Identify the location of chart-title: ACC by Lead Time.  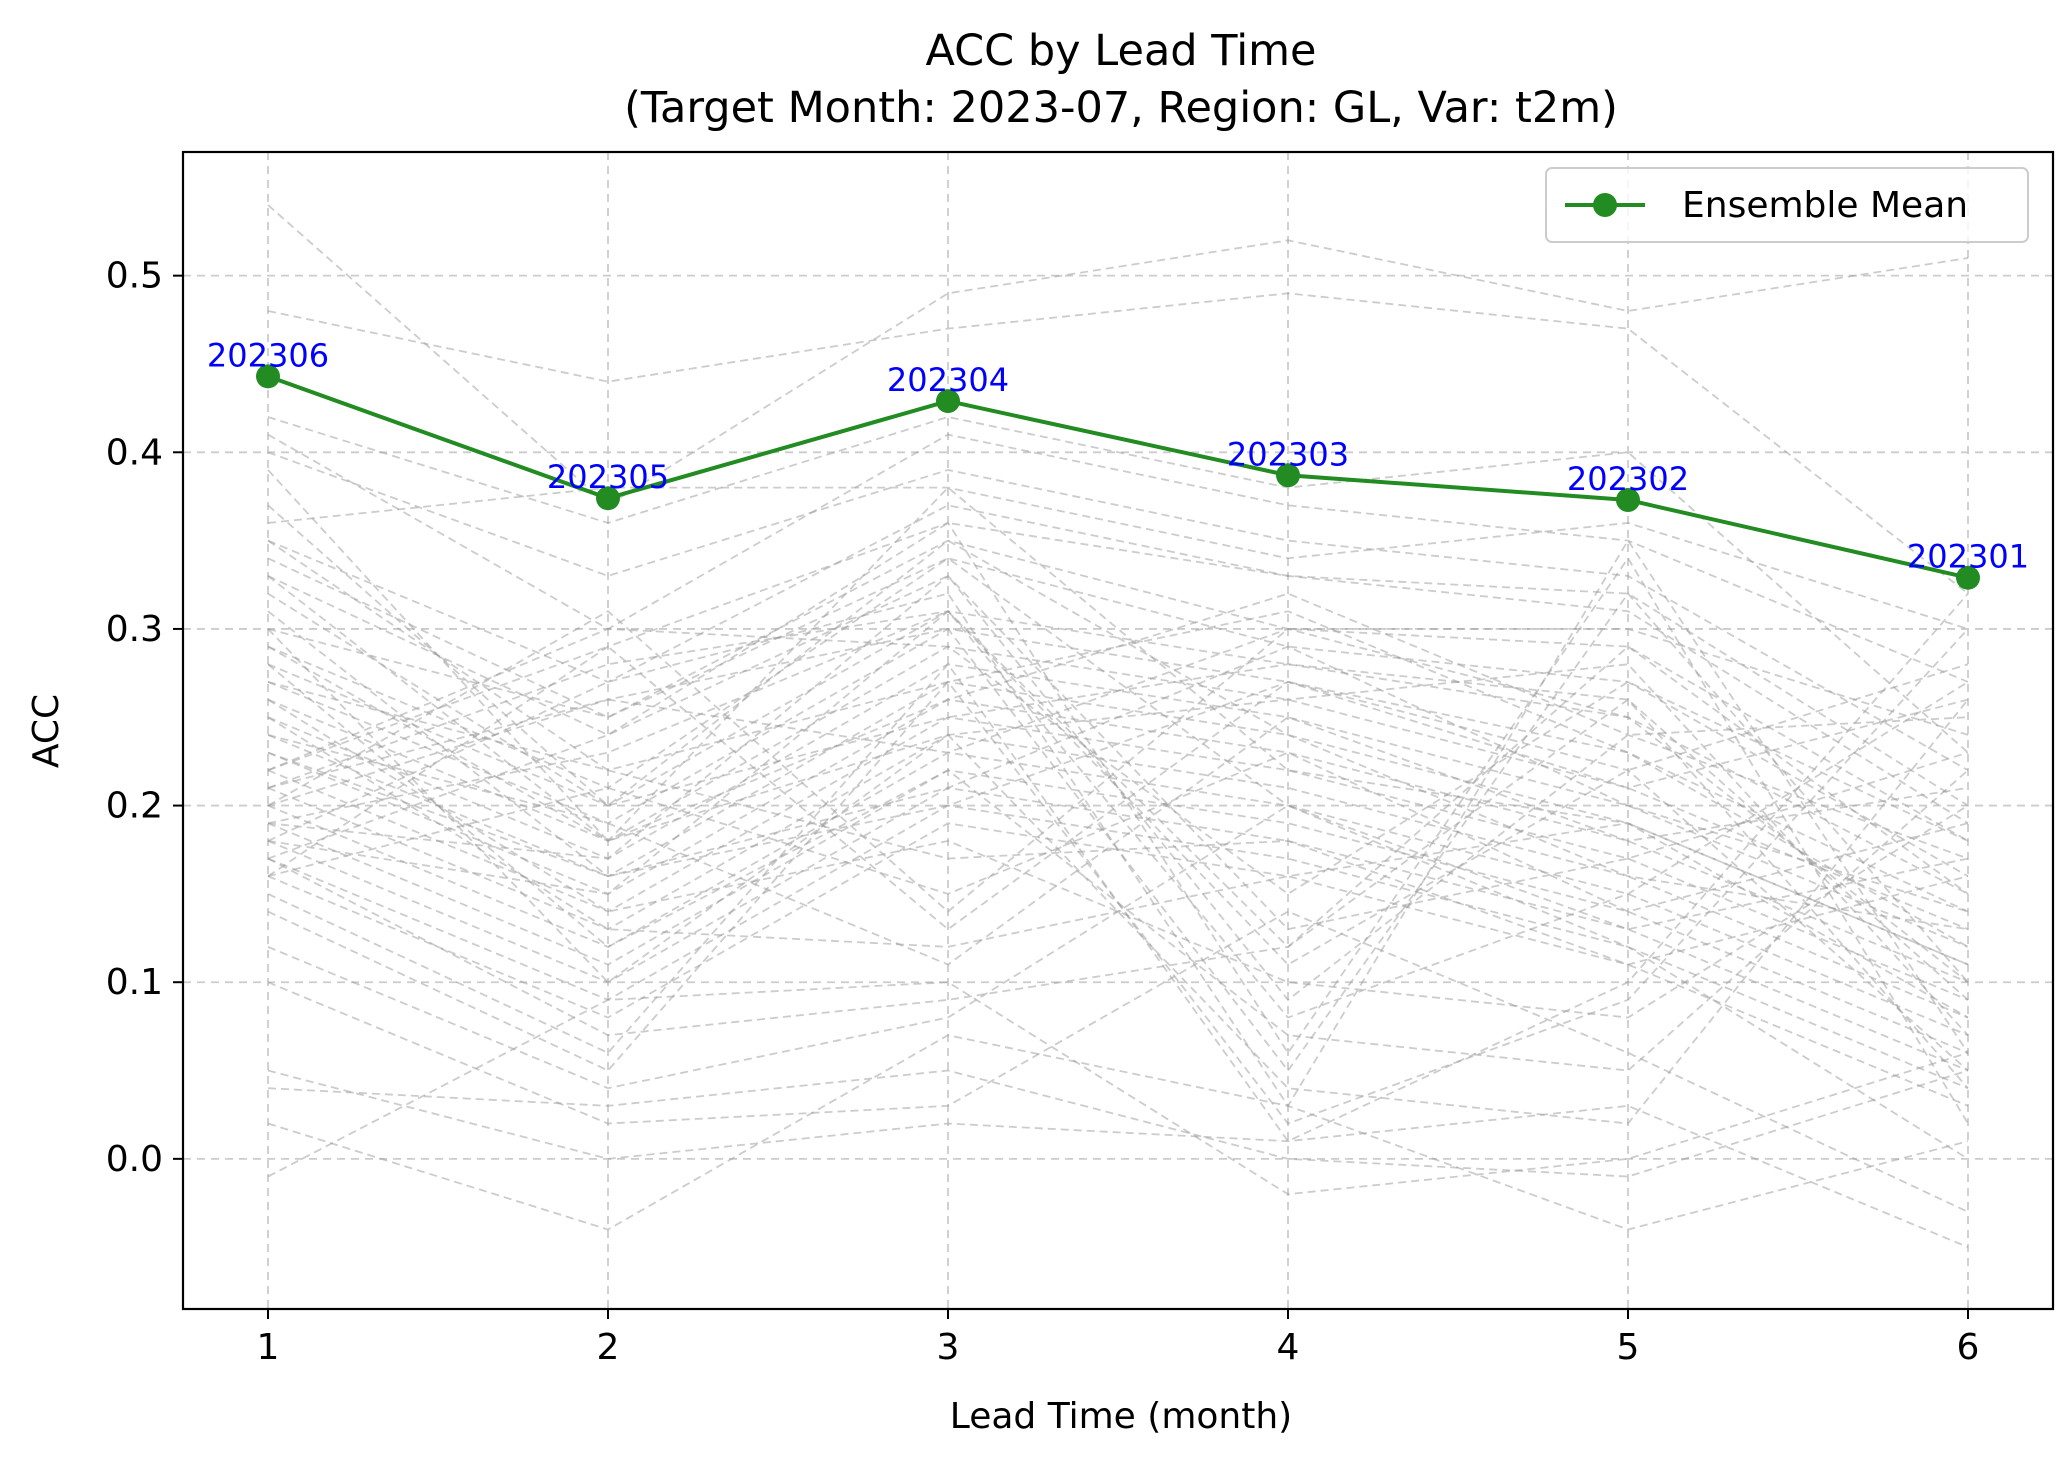
(1121, 51).